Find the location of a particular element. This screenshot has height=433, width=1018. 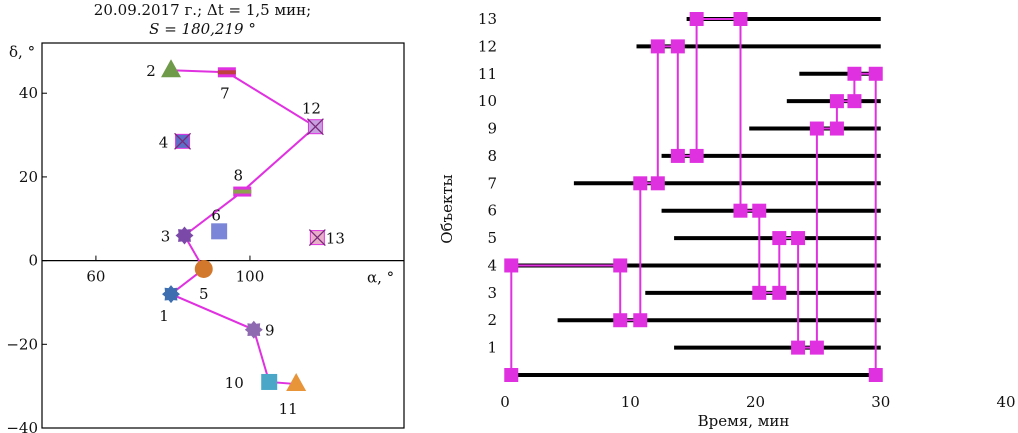

y-axis-label: Объекты is located at coordinates (447, 208).